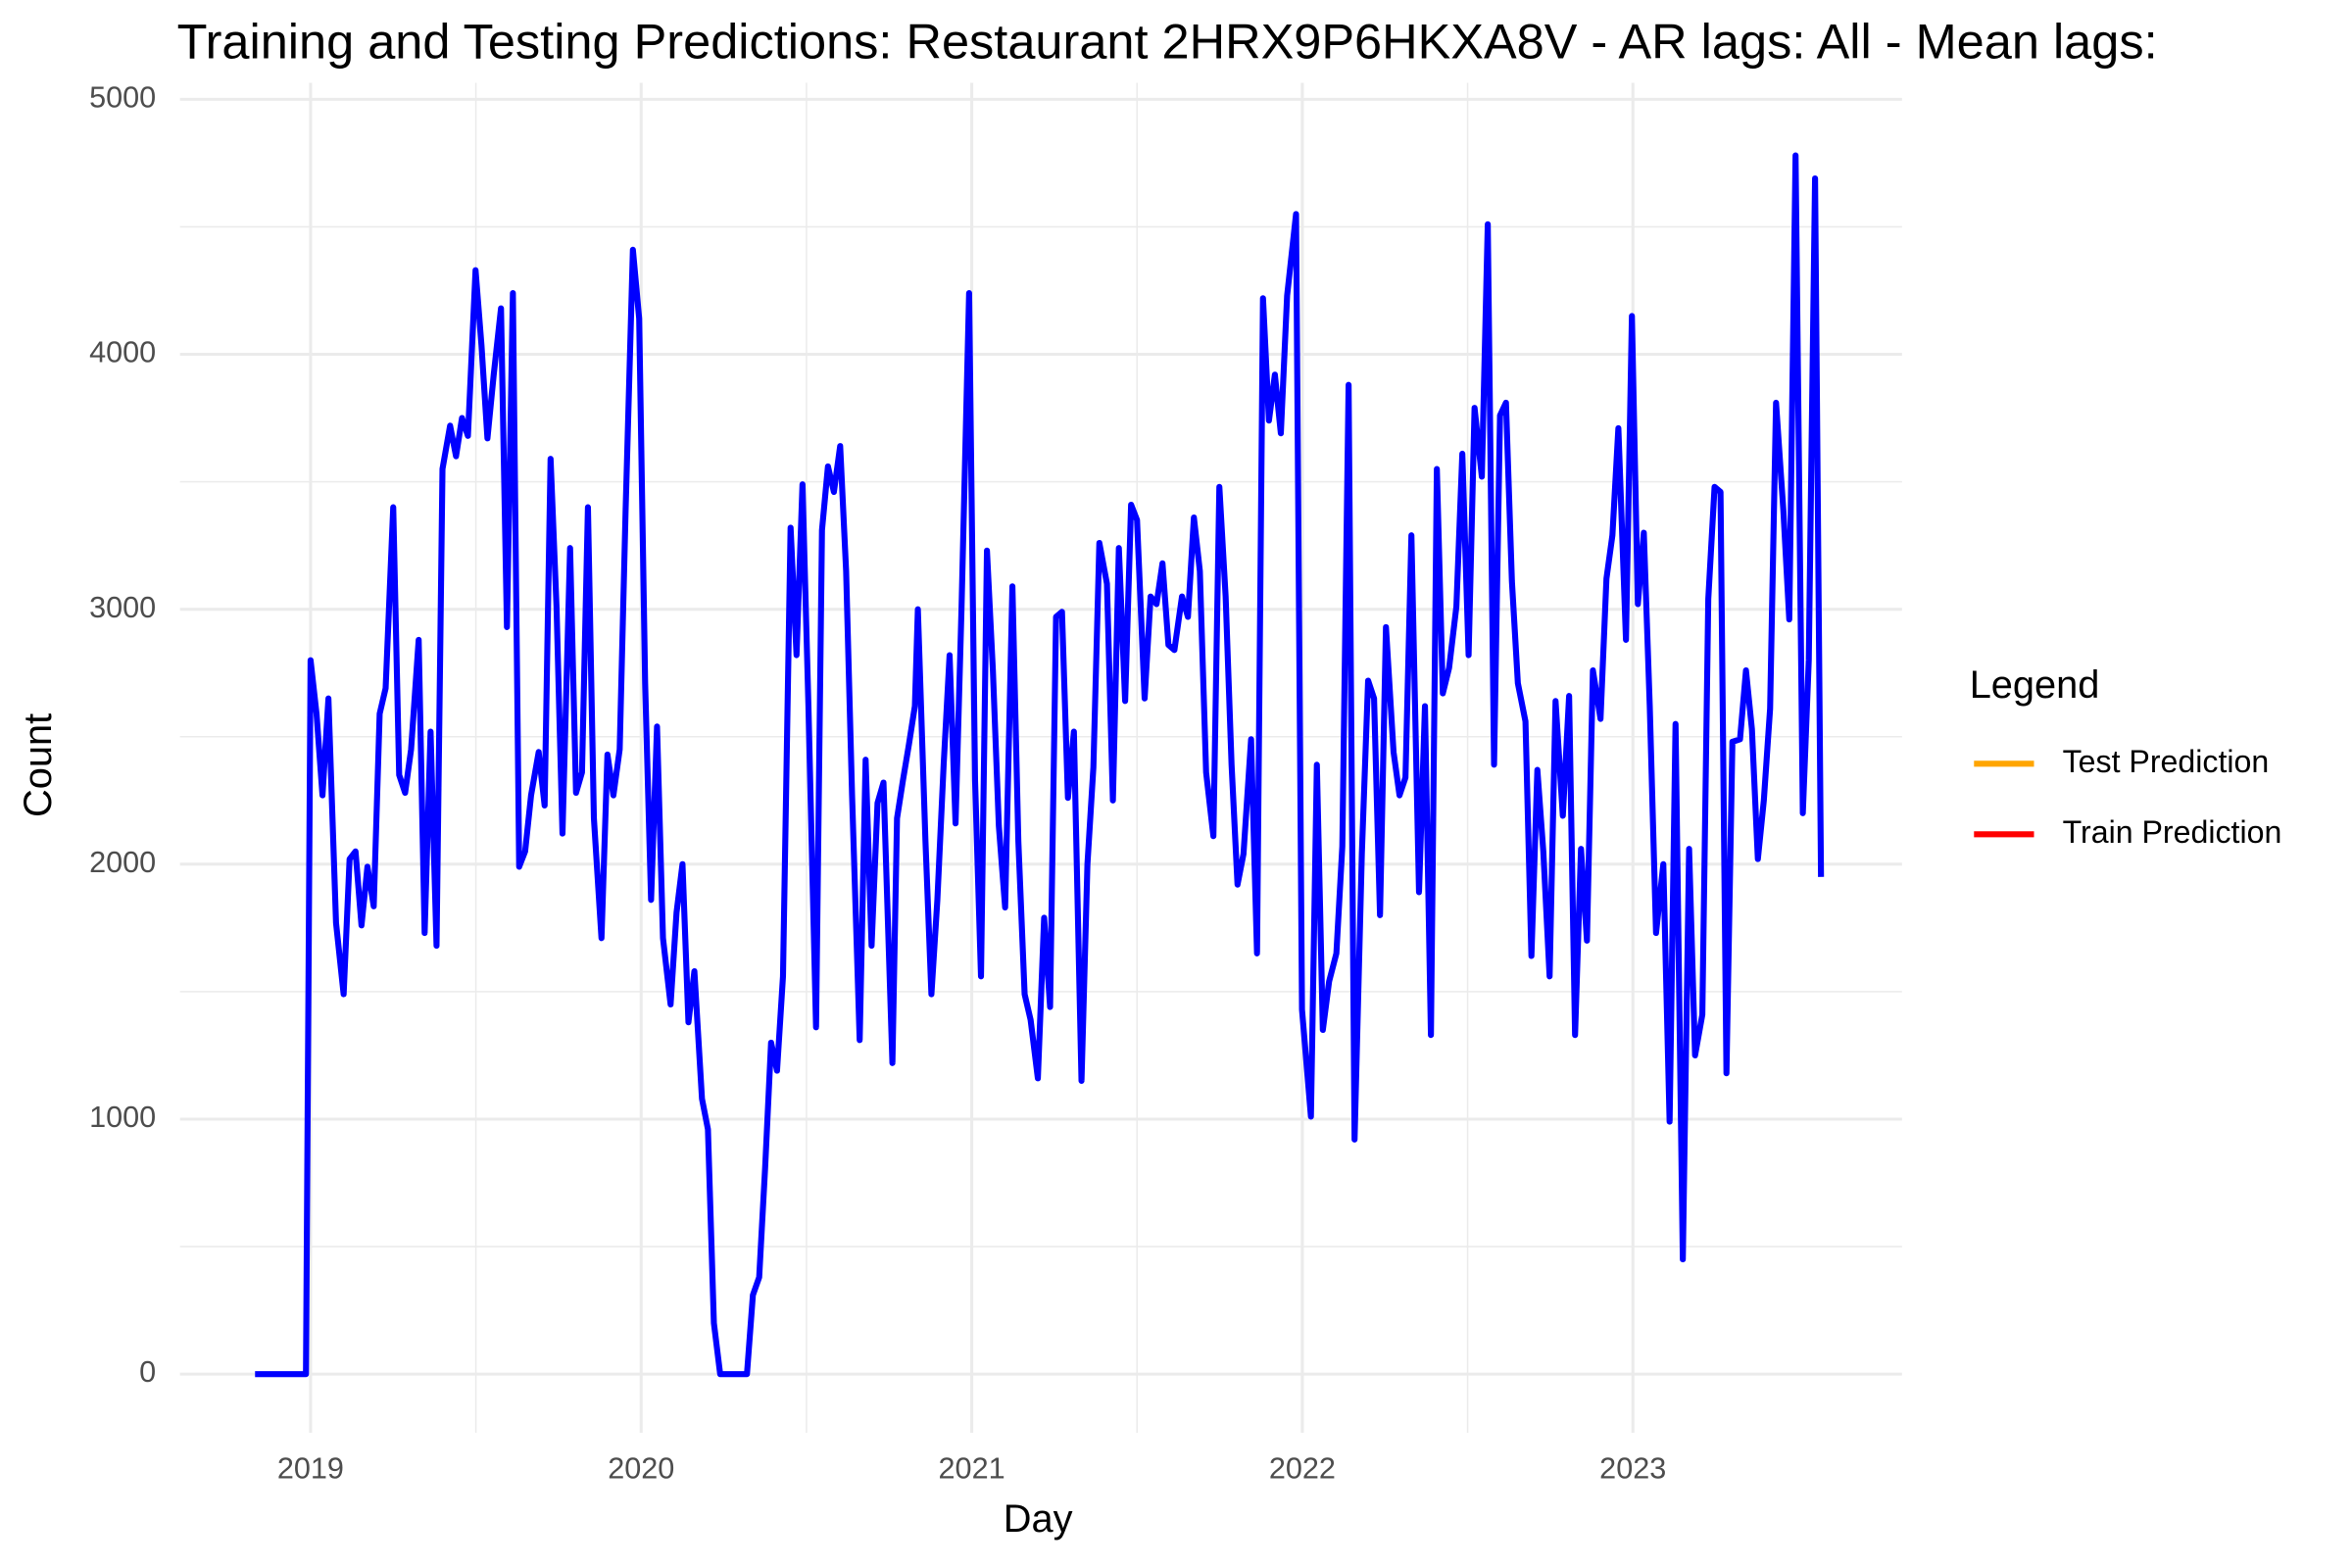  I want to click on legend: Legend Test Prediction Train Prediction, so click(2126, 756).